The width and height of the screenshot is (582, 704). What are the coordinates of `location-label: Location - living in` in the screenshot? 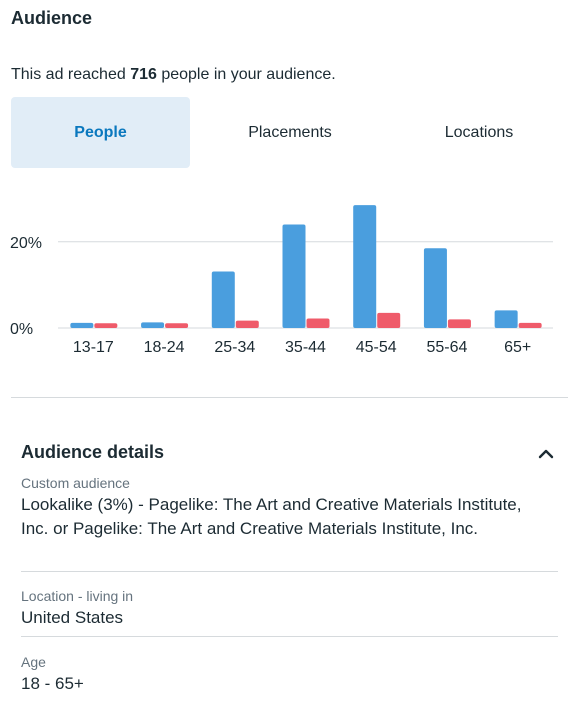 It's located at (77, 596).